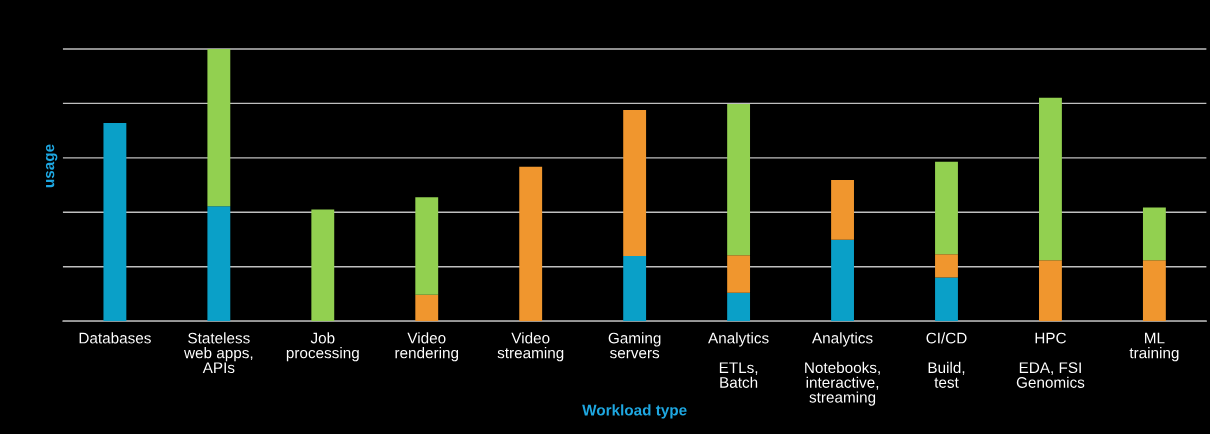  I want to click on x-tick-label: Video rendering, so click(427, 347).